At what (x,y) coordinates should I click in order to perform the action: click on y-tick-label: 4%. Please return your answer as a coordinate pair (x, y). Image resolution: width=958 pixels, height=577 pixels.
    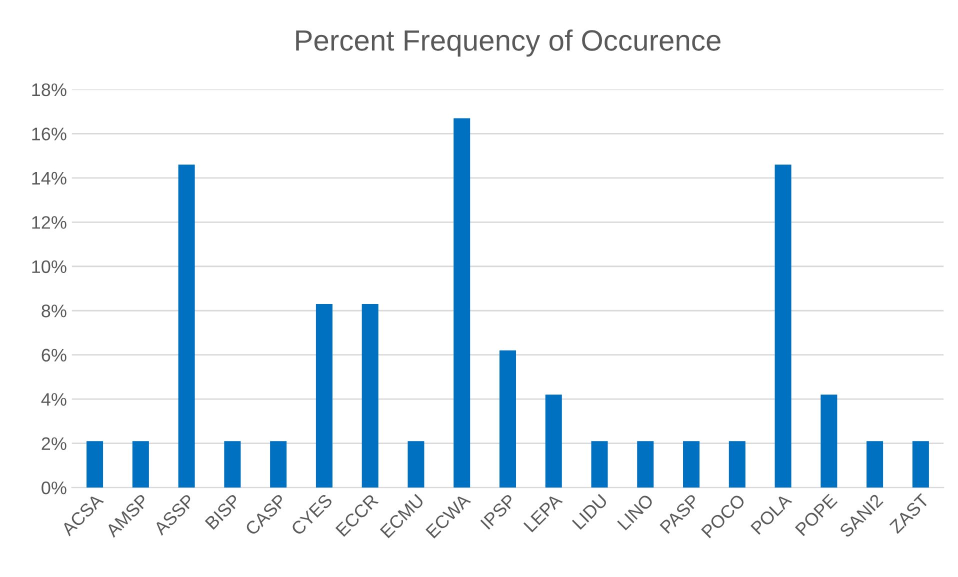
    Looking at the image, I should click on (53, 399).